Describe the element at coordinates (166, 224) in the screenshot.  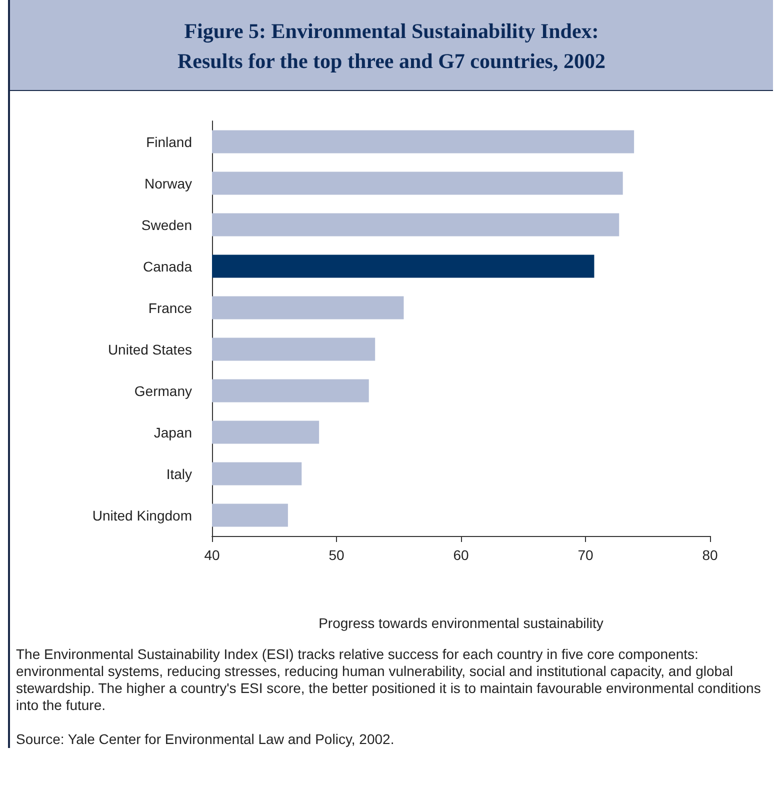
I see `y-tick-label: Sweden` at that location.